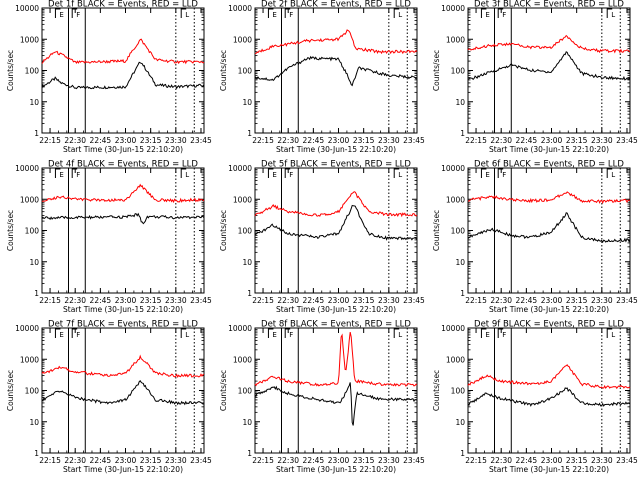 This screenshot has height=480, width=640. I want to click on chart-title: Det 5f BLACK = Events, RED = LLD, so click(336, 165).